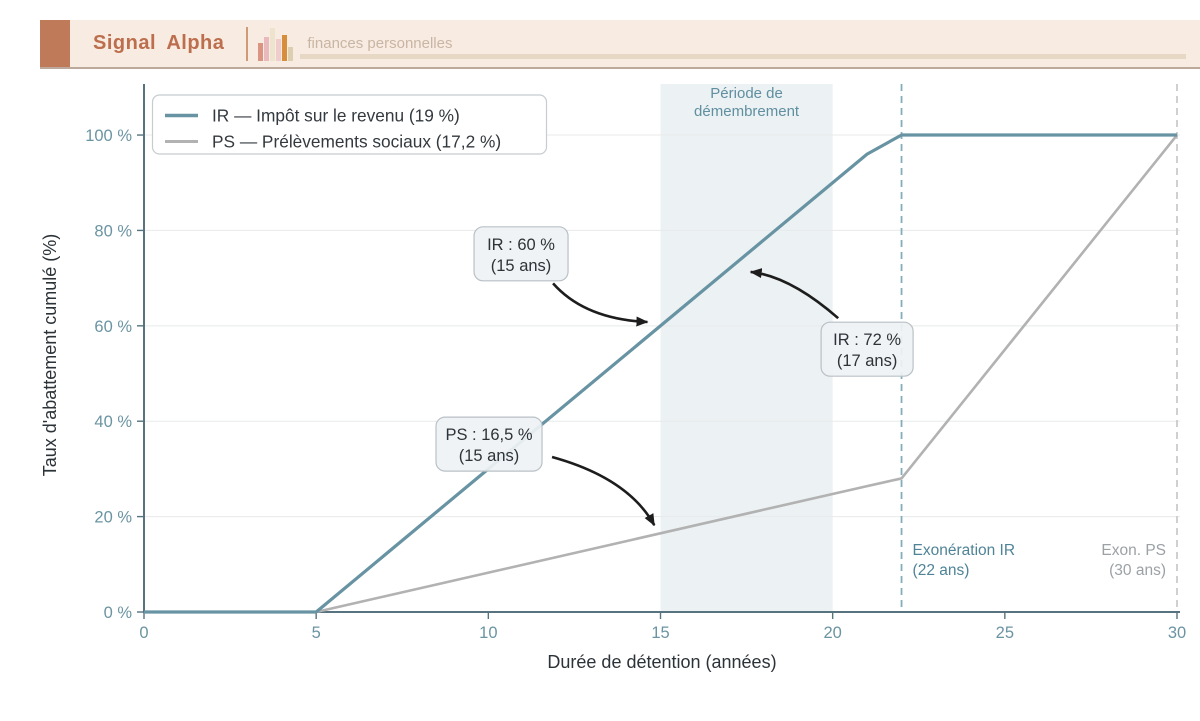 The height and width of the screenshot is (721, 1200). What do you see at coordinates (964, 550) in the screenshot?
I see `vline-label: Exonération IR` at bounding box center [964, 550].